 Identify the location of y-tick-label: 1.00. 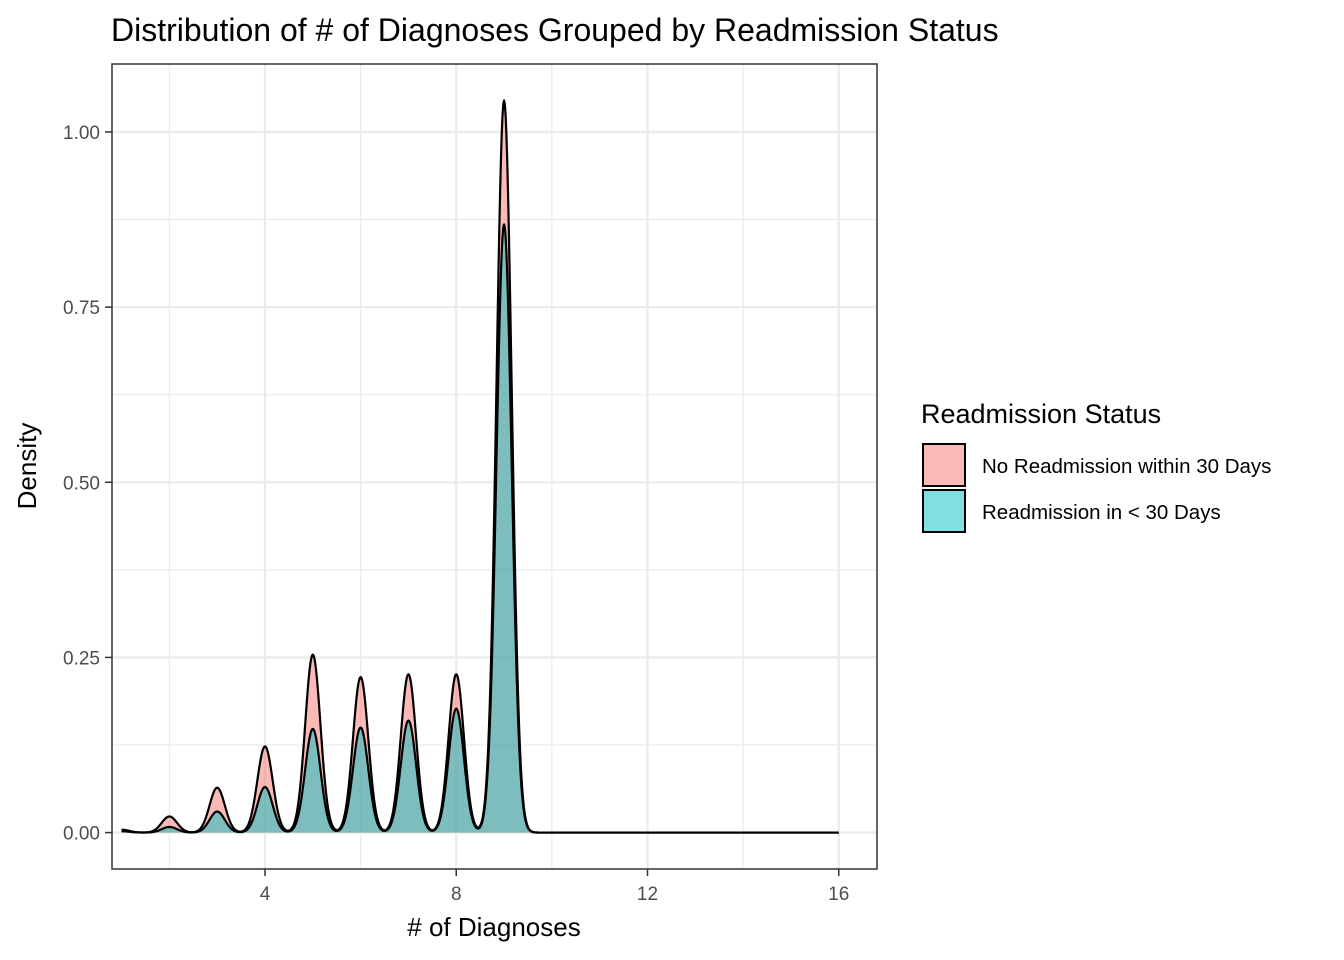
(81, 133).